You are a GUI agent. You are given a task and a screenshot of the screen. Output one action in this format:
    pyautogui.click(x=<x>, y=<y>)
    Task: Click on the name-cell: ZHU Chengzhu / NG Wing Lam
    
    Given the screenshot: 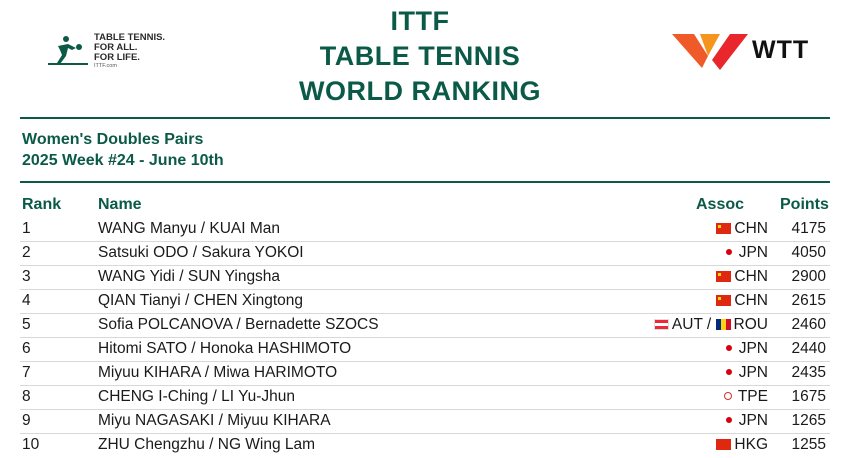 What is the action you would take?
    pyautogui.click(x=207, y=444)
    